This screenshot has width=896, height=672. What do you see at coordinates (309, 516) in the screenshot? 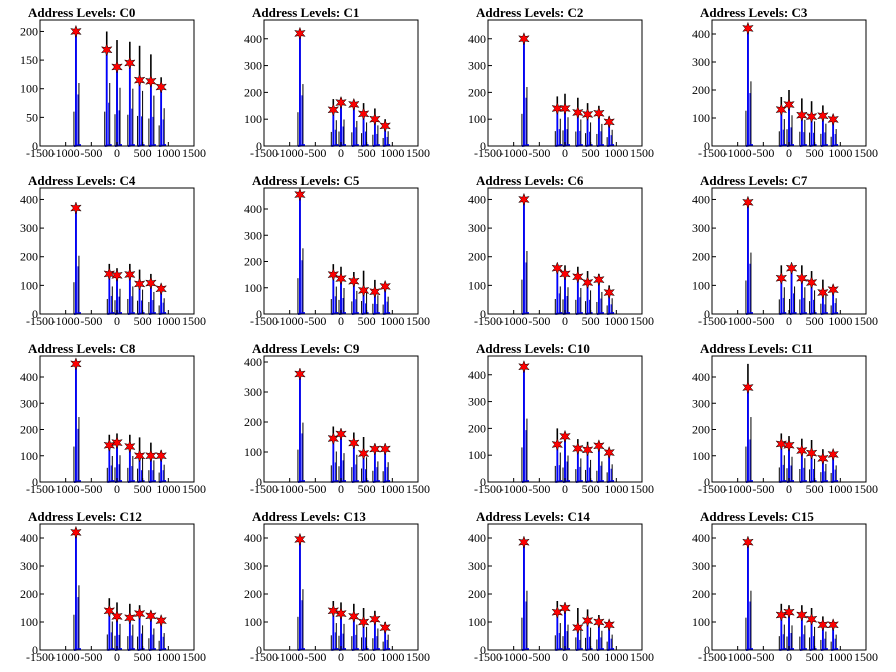
I see `panel-title: Address Levels: C13` at bounding box center [309, 516].